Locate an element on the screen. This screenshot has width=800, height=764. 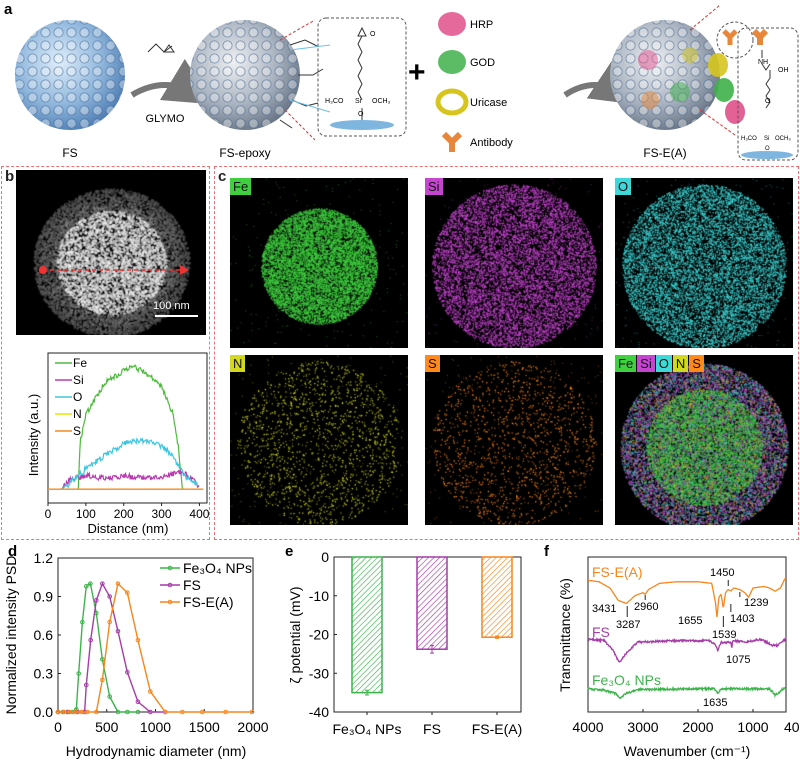
series-o is located at coordinates (130, 463).